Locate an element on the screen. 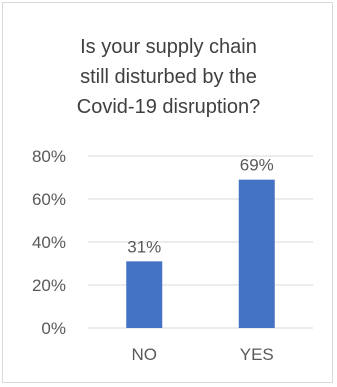  y-tick-label: 40% is located at coordinates (49, 242).